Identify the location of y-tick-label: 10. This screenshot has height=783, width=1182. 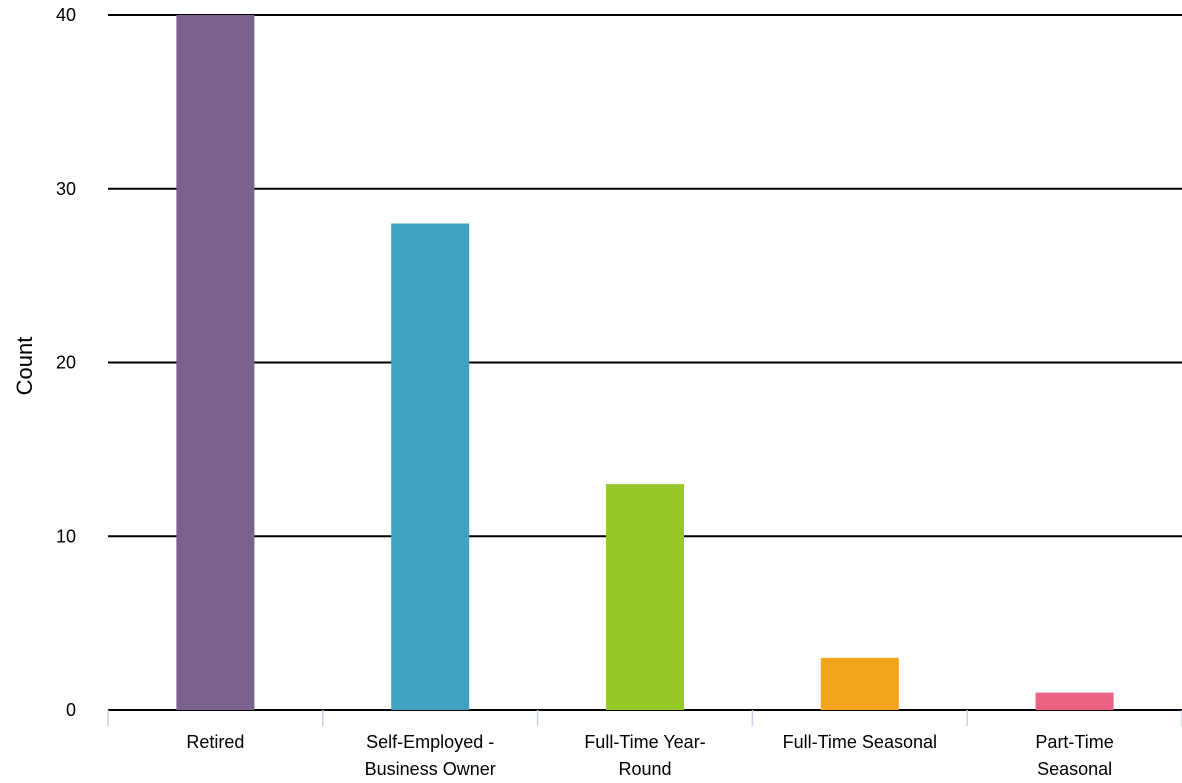
(66, 536).